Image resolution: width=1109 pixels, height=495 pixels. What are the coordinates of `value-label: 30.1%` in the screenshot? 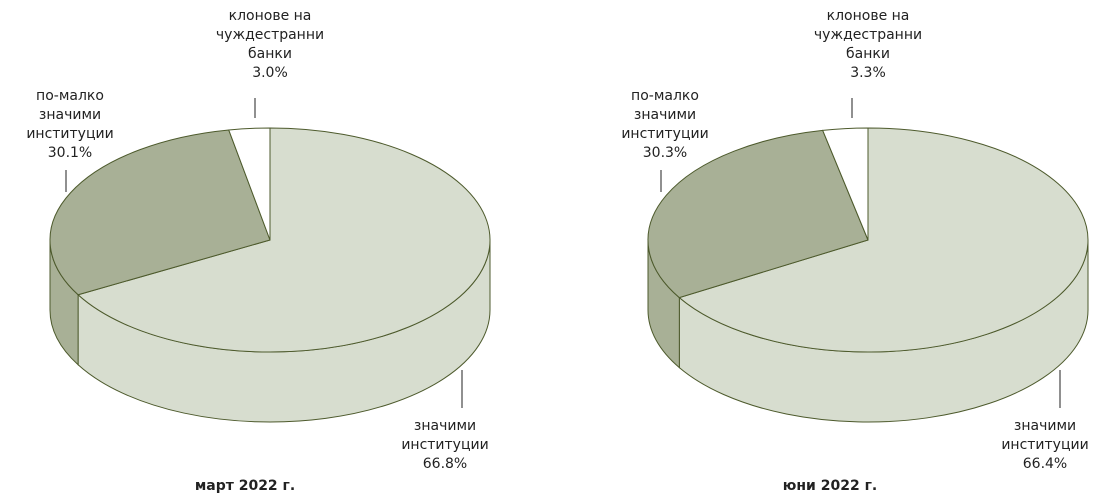 It's located at (70, 153).